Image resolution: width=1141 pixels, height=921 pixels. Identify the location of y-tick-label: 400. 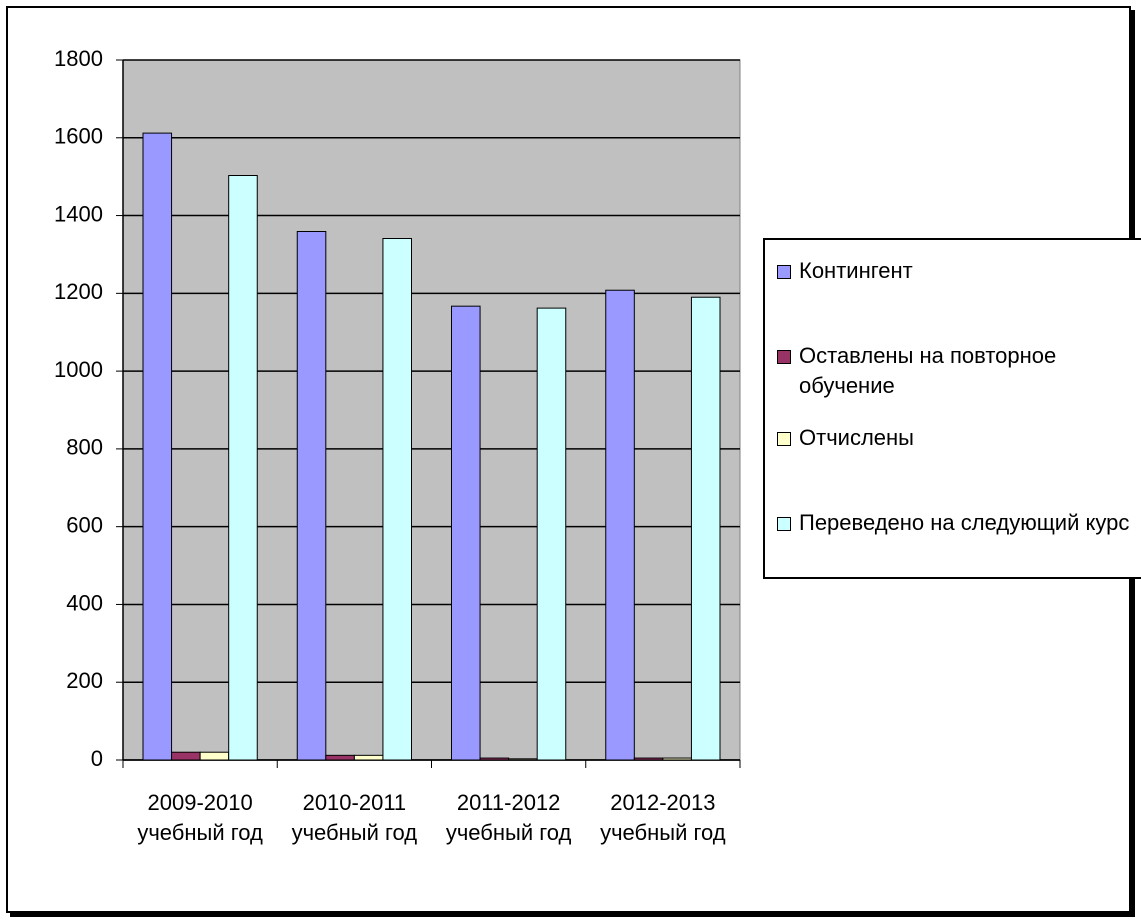
(84, 602).